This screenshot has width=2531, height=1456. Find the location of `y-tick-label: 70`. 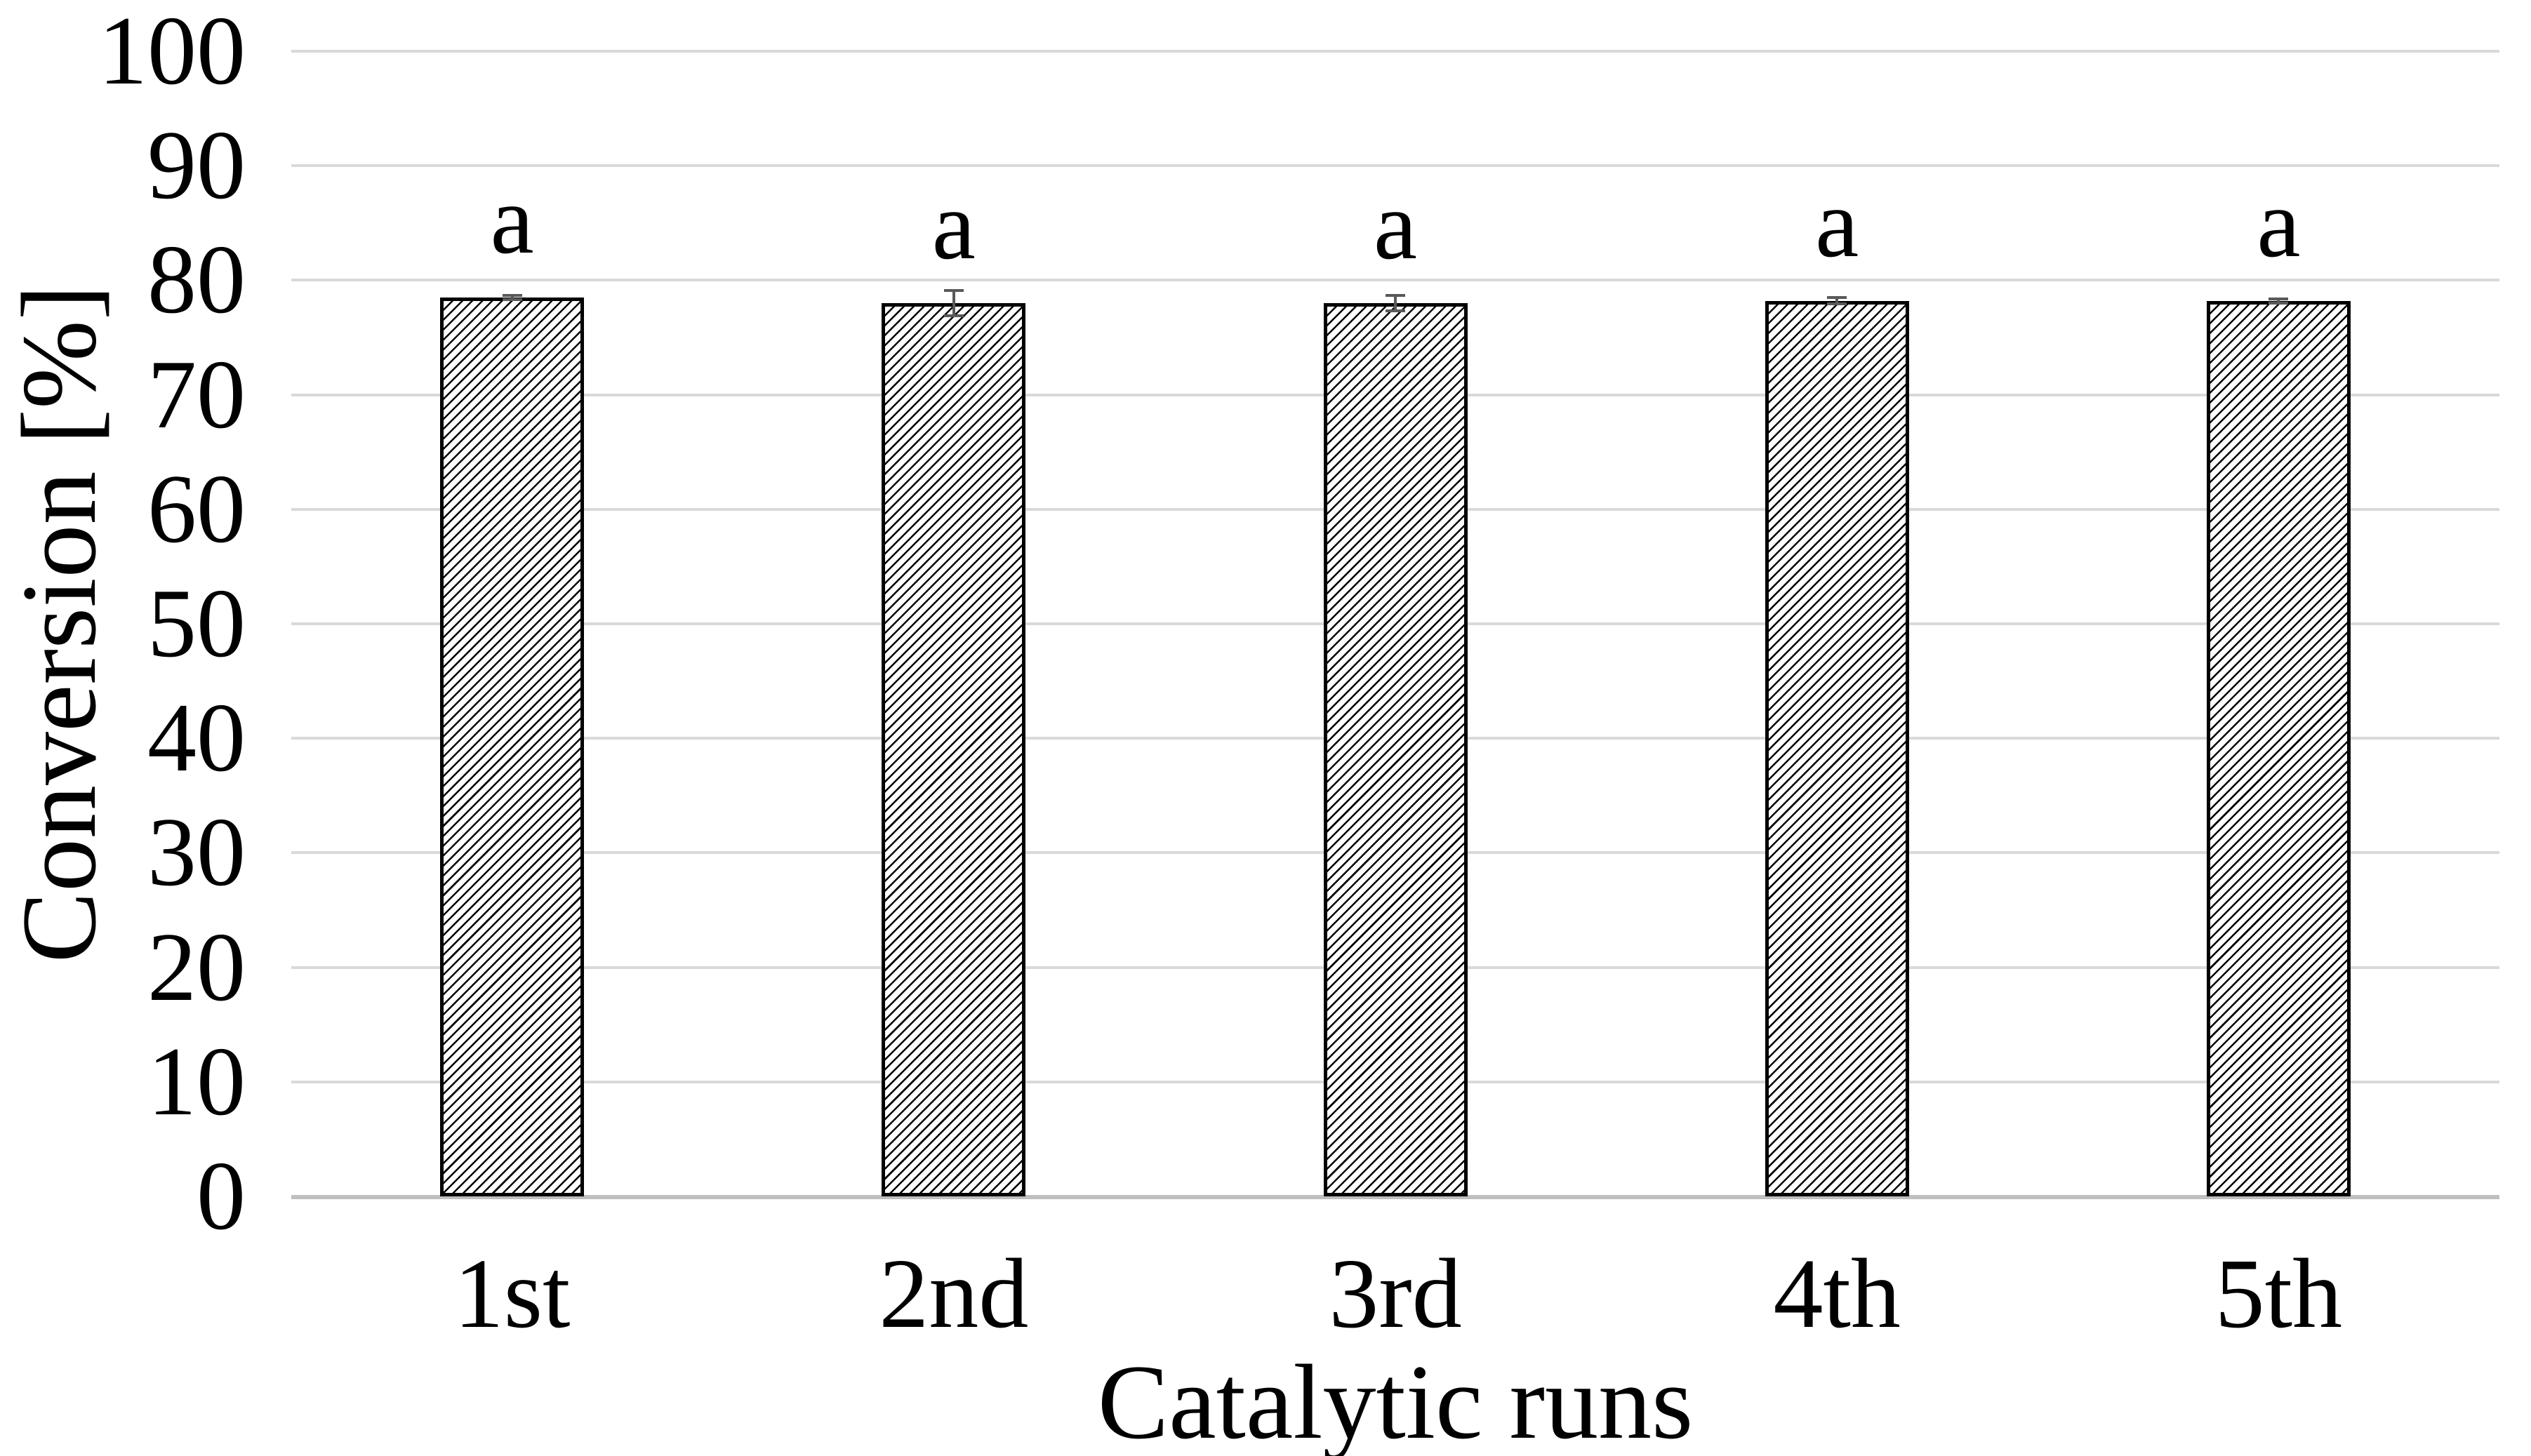

y-tick-label: 70 is located at coordinates (196, 395).